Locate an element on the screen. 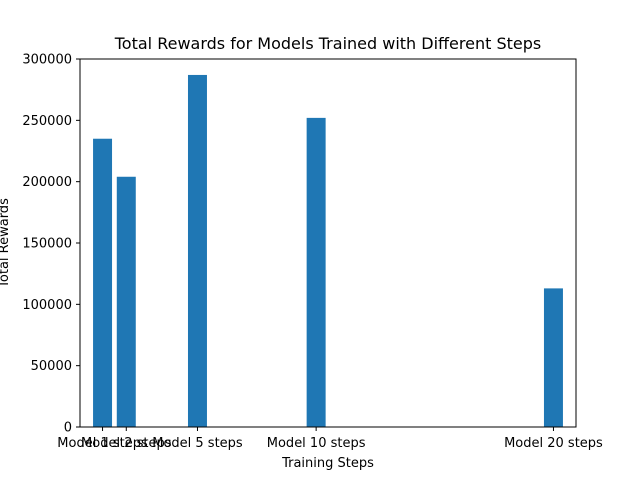  x-tick-label: Model 1 steps is located at coordinates (102, 443).